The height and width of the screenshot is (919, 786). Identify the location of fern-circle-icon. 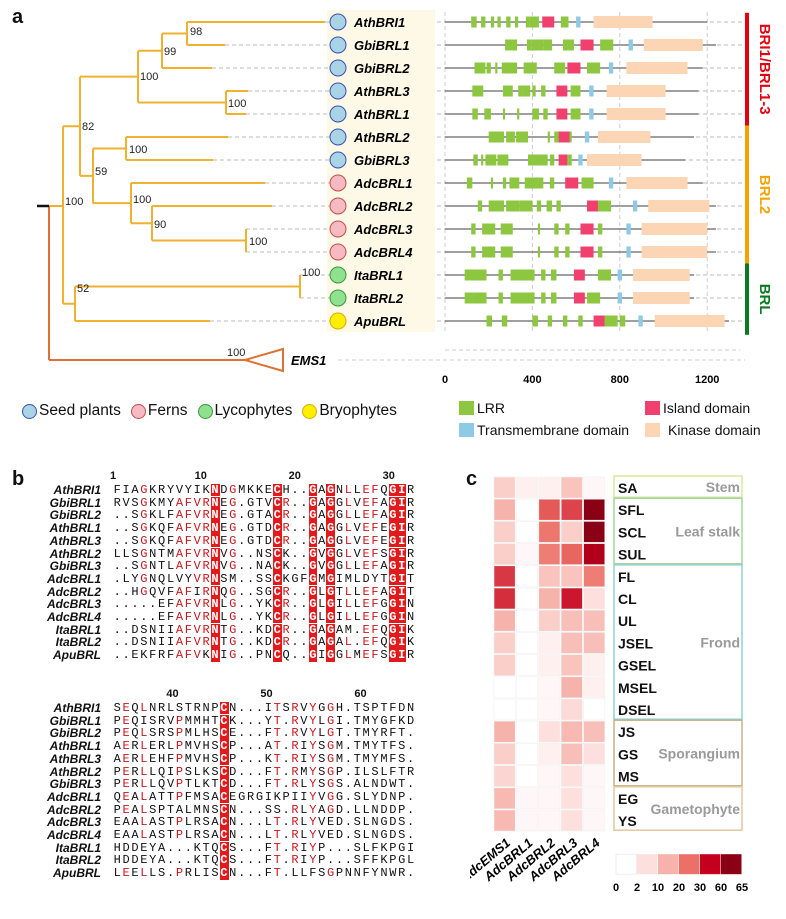
(138, 411).